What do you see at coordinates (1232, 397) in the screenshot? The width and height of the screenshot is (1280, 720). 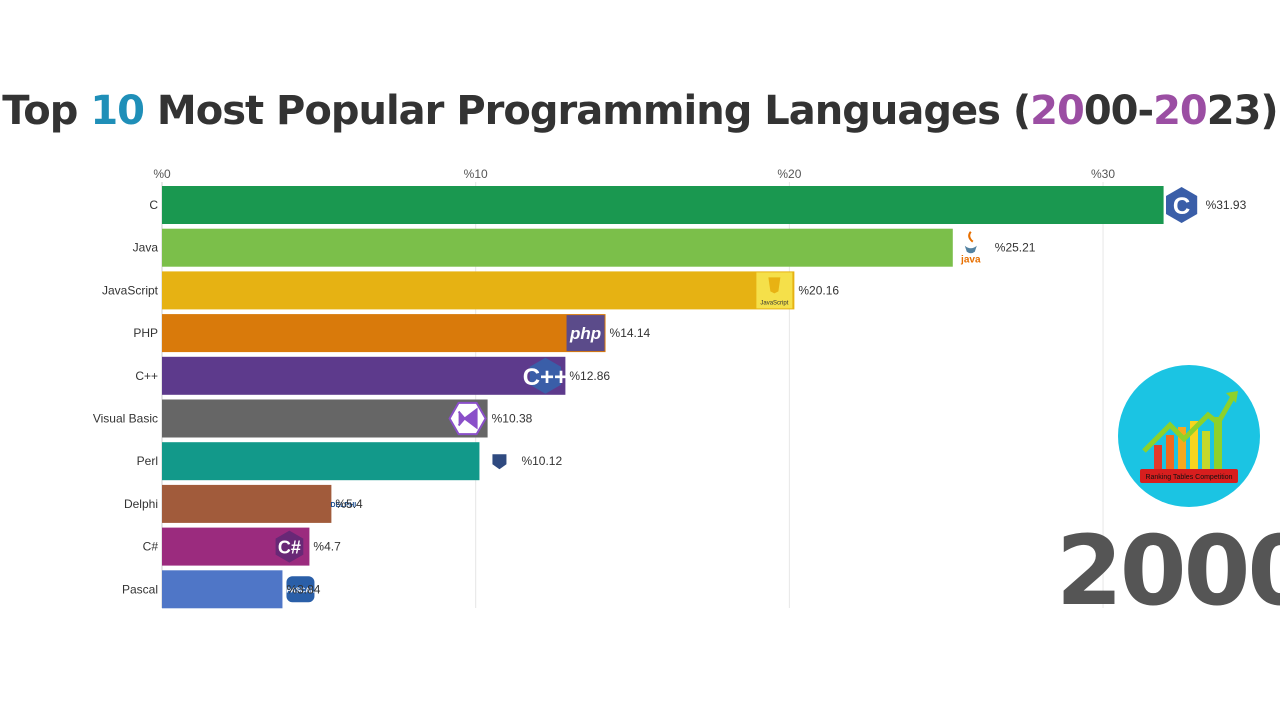 I see `logo-arrowhead` at bounding box center [1232, 397].